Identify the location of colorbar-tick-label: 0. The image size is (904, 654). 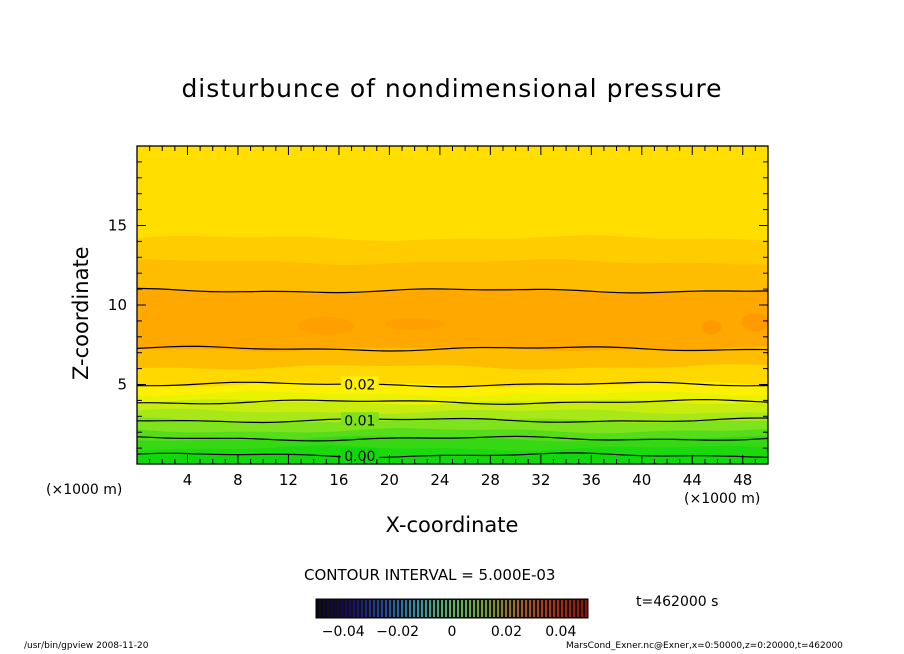
(452, 632).